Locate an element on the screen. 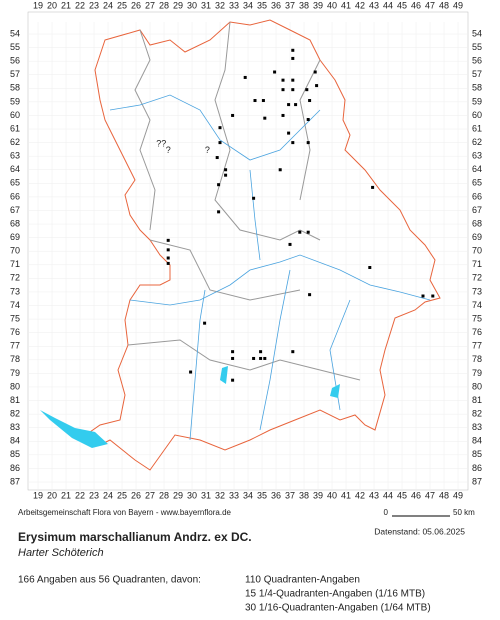  scale-start: 0 is located at coordinates (386, 512).